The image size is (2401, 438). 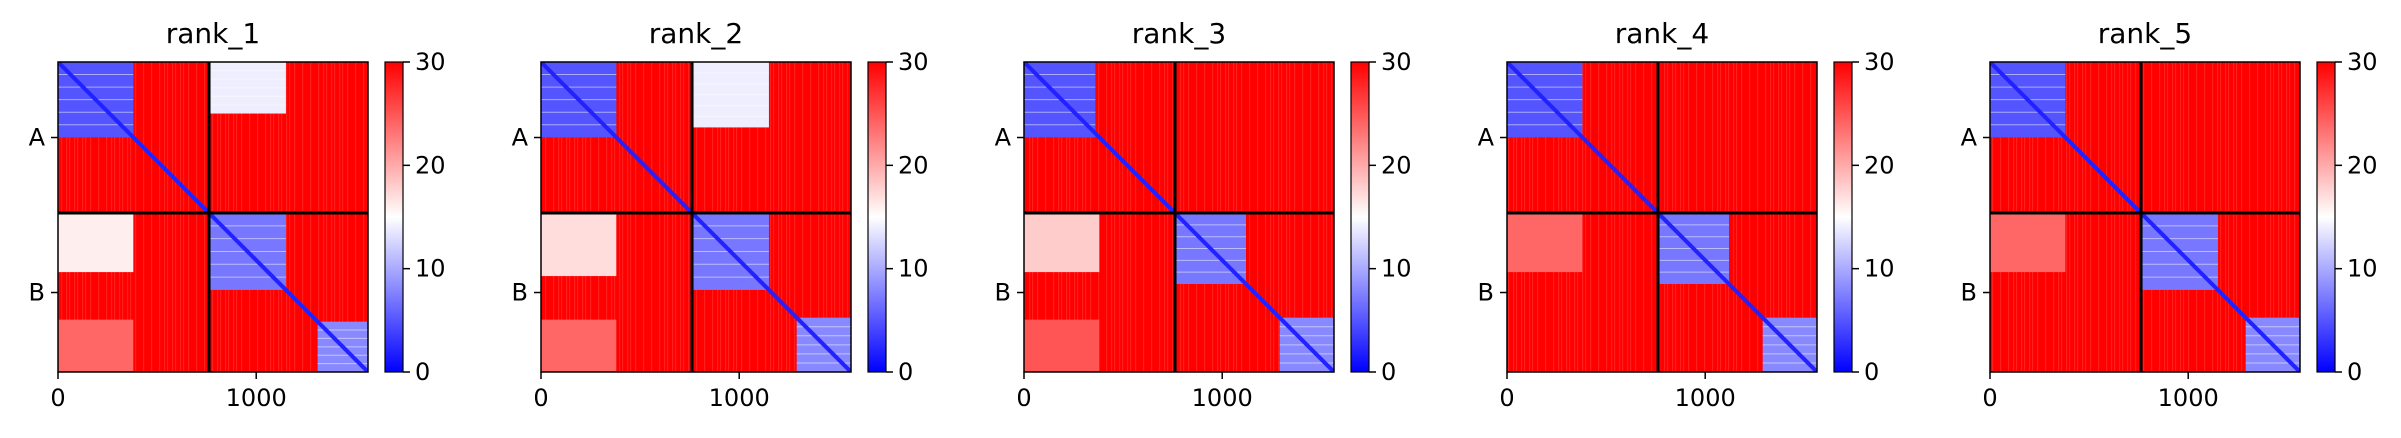 What do you see at coordinates (2145, 33) in the screenshot?
I see `panel-title: rank_5` at bounding box center [2145, 33].